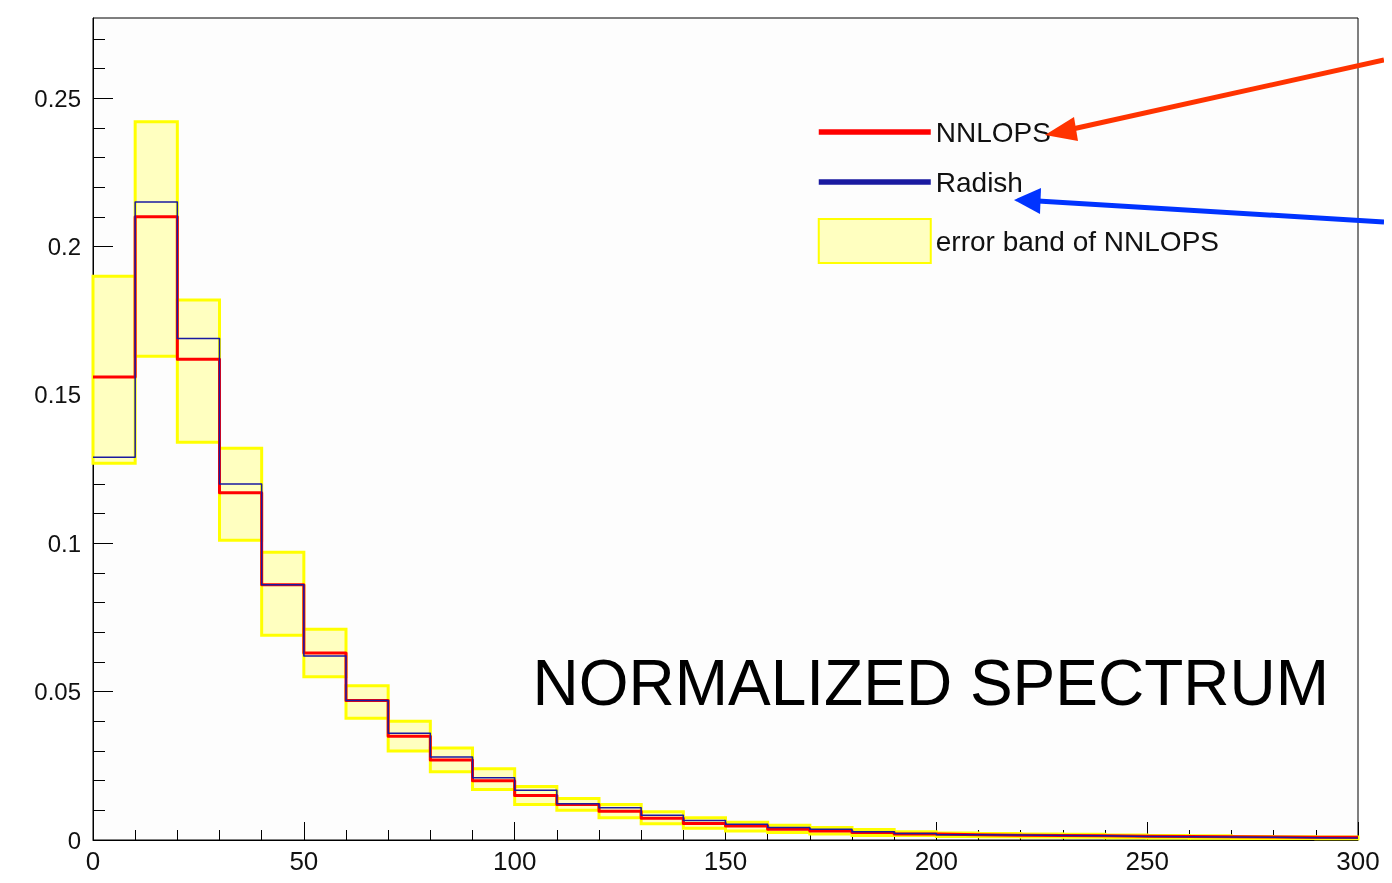 The width and height of the screenshot is (1392, 883). Describe the element at coordinates (57, 692) in the screenshot. I see `y-tick-label: 0.05` at that location.